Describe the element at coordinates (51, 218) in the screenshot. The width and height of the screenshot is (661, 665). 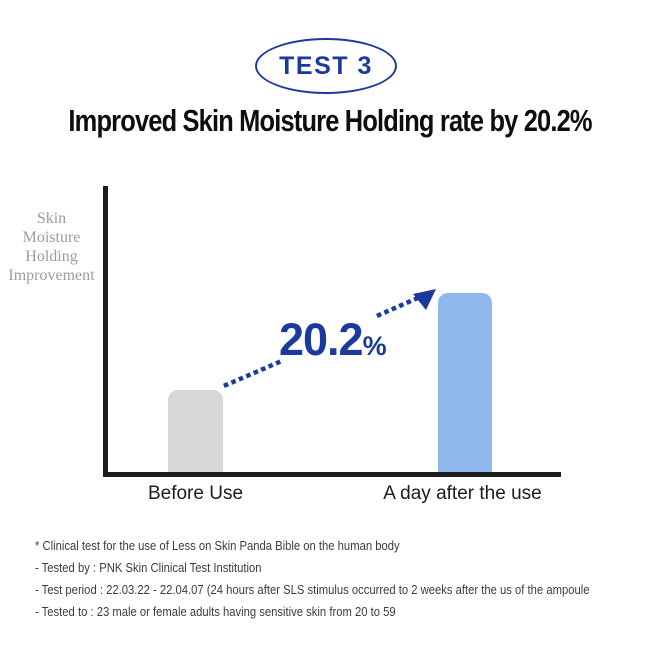
I see `y-axis-label-line: Skin` at that location.